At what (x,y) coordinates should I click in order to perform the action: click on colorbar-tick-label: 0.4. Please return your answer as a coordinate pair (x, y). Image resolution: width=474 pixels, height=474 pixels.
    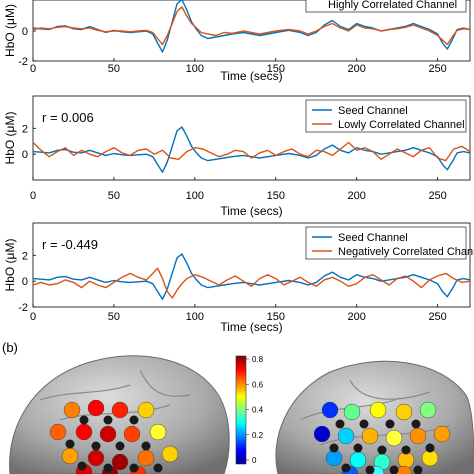
    Looking at the image, I should click on (258, 410).